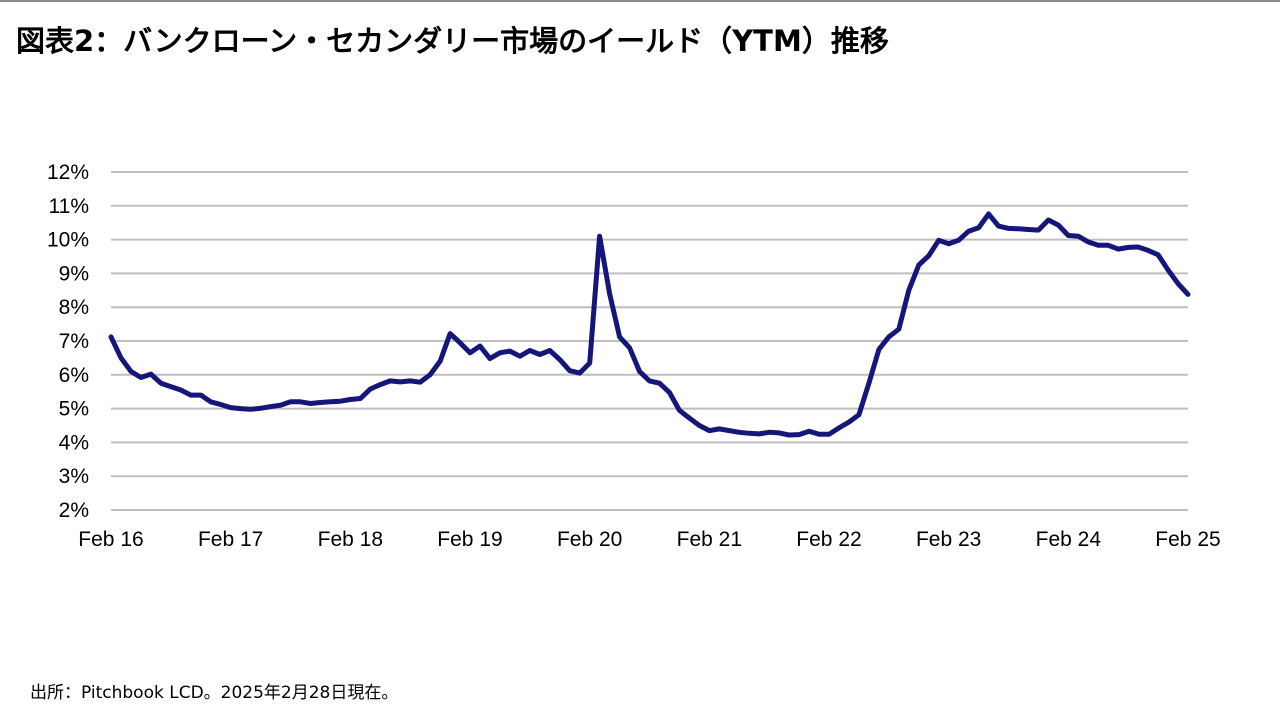 The height and width of the screenshot is (720, 1280). Describe the element at coordinates (1187, 539) in the screenshot. I see `x-tick-label: Feb 25` at that location.